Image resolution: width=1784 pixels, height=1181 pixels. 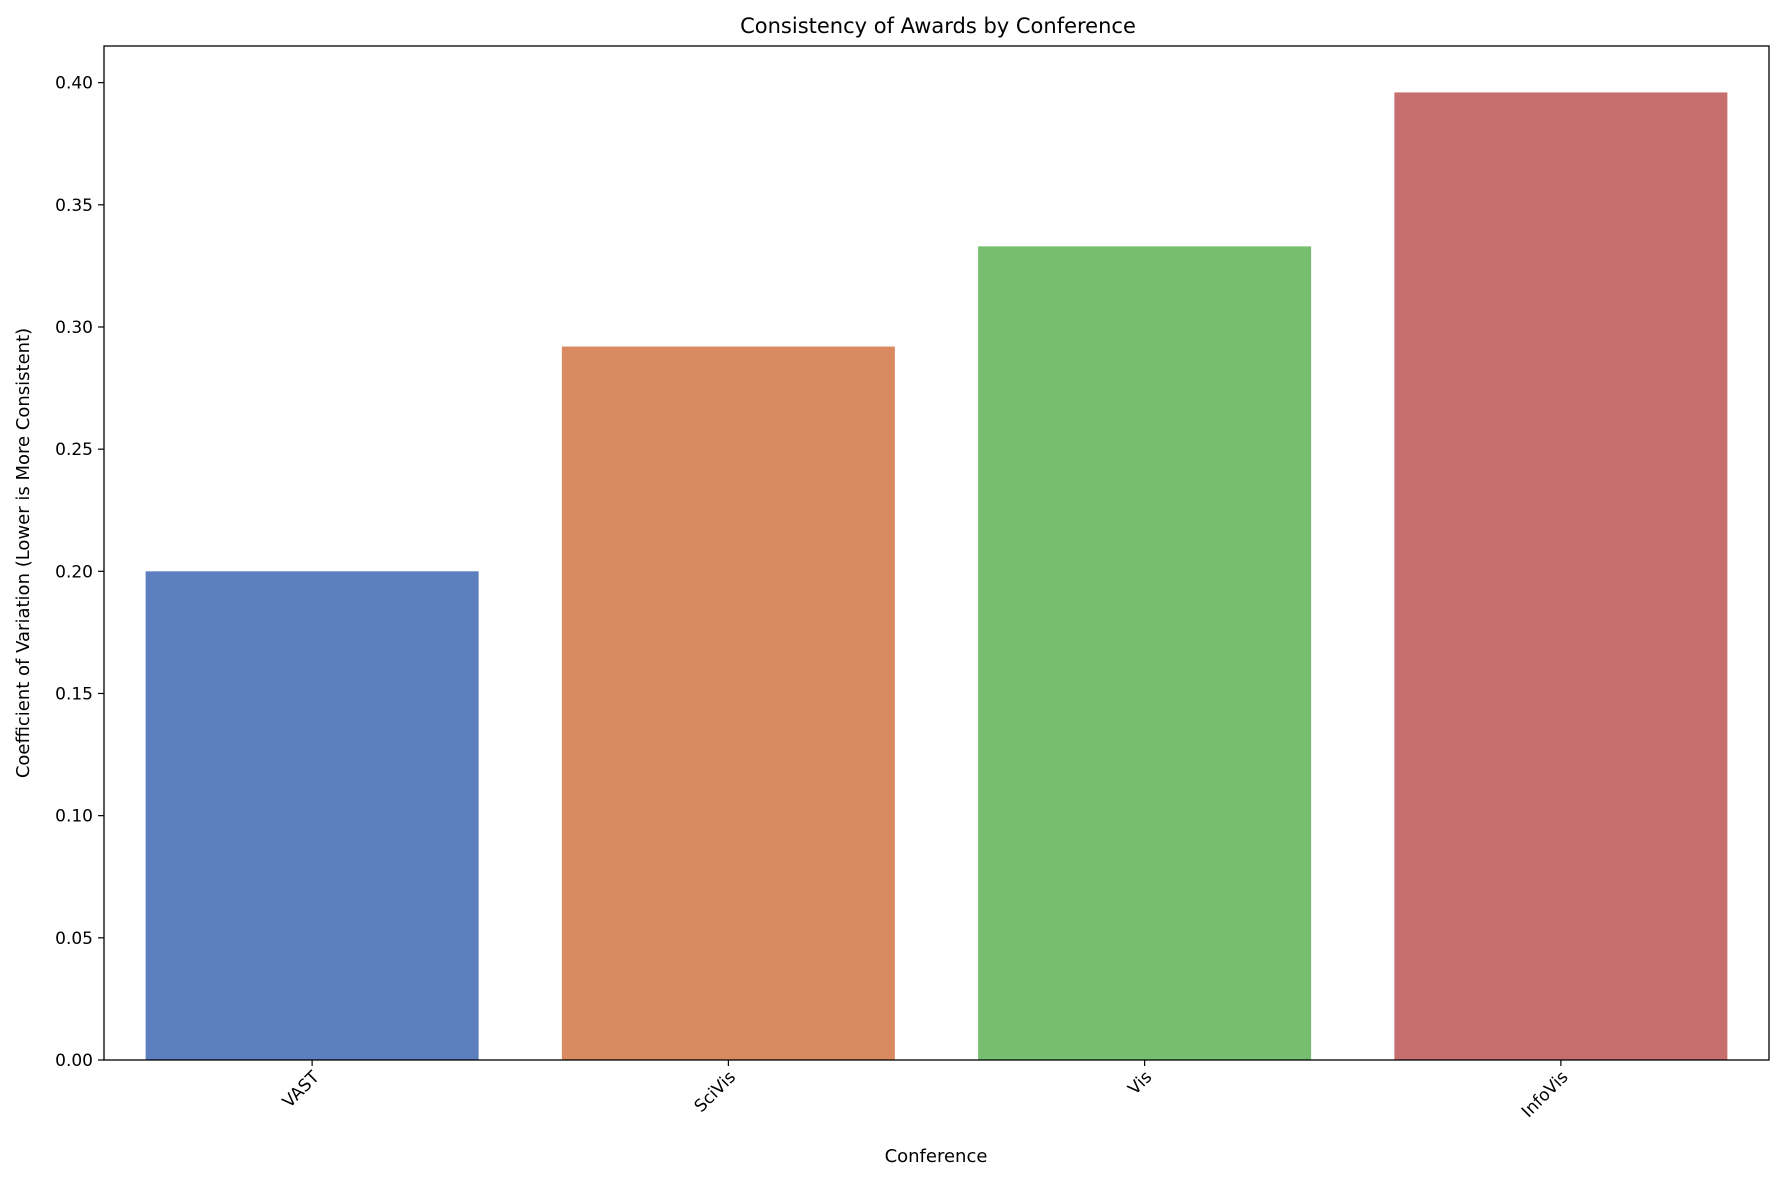 I want to click on x-tick-label-infovis: InfoVis, so click(x=1545, y=1094).